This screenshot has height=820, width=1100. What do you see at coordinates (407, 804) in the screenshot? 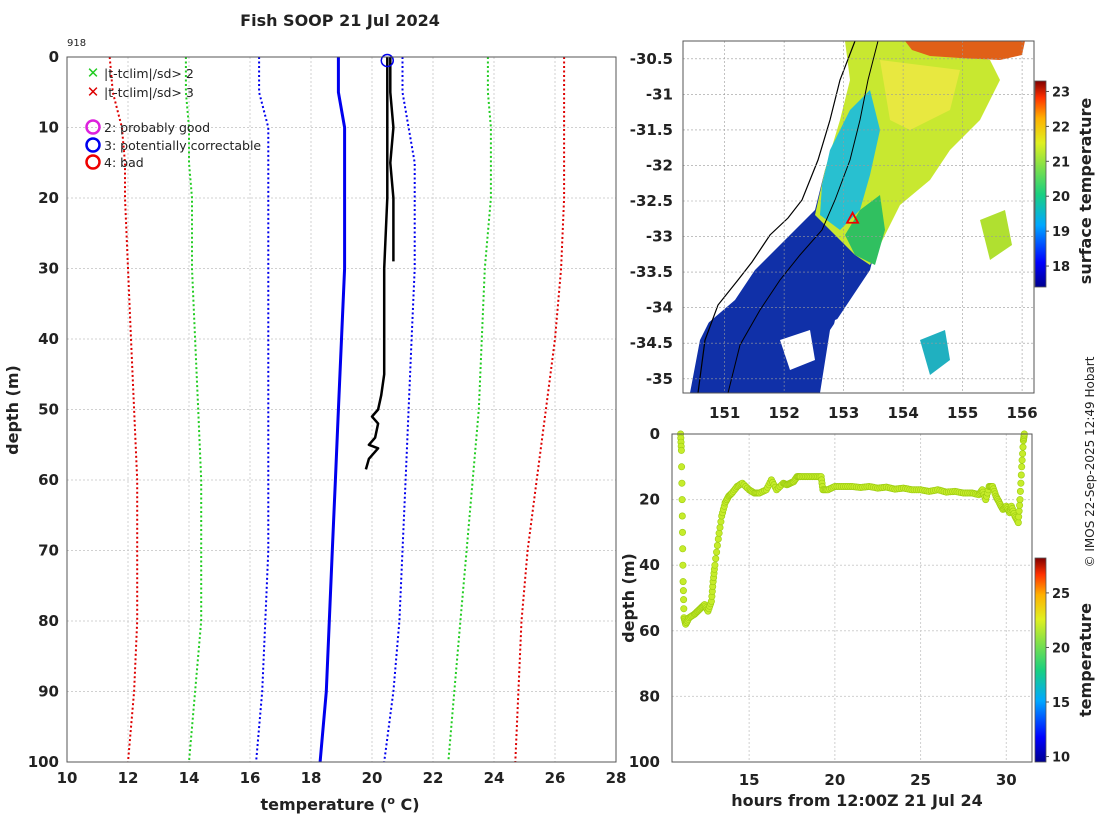
I see `profile-xlabel-end: C)` at bounding box center [407, 804].